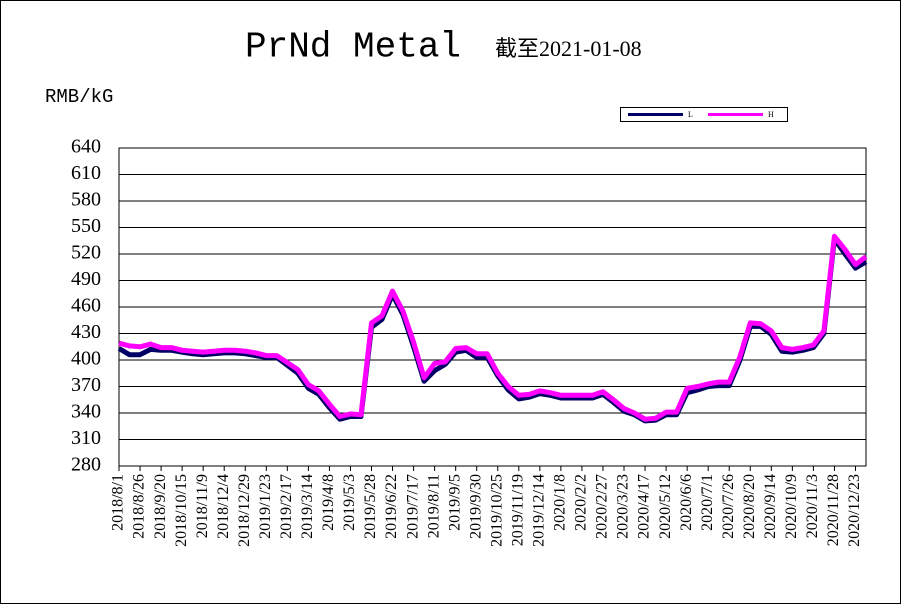  I want to click on legend-label: L, so click(690, 114).